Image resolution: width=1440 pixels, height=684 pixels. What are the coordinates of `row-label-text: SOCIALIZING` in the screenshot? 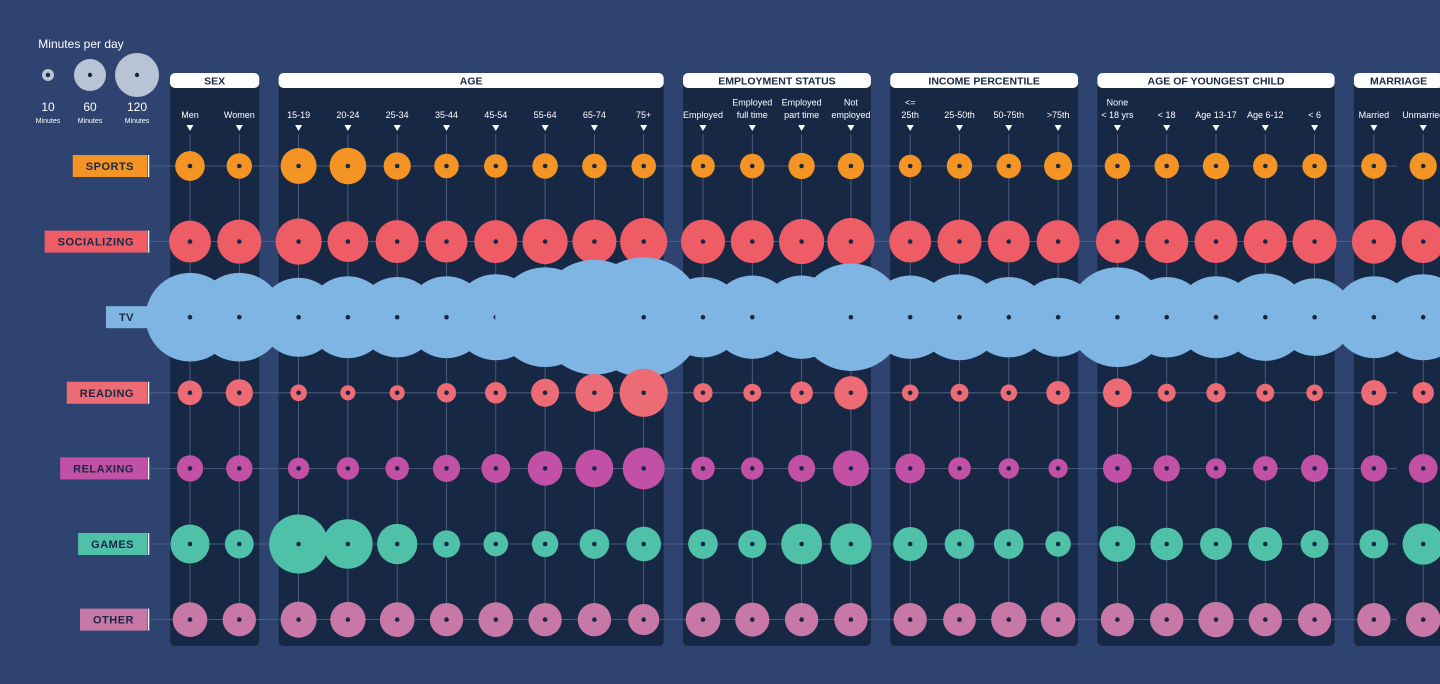 It's located at (96, 243).